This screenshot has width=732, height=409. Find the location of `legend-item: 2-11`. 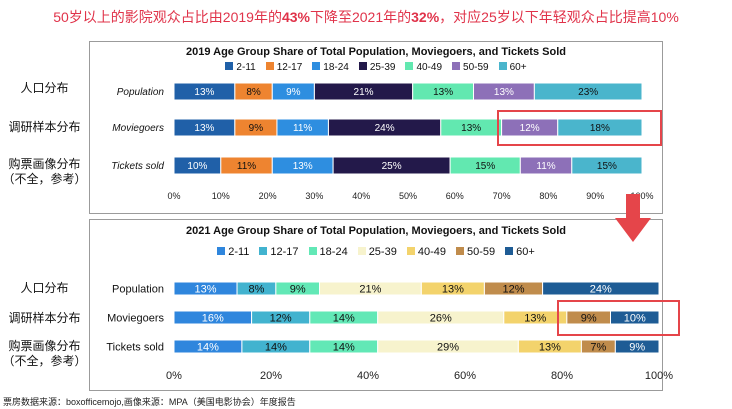

legend-item: 2-11 is located at coordinates (240, 67).